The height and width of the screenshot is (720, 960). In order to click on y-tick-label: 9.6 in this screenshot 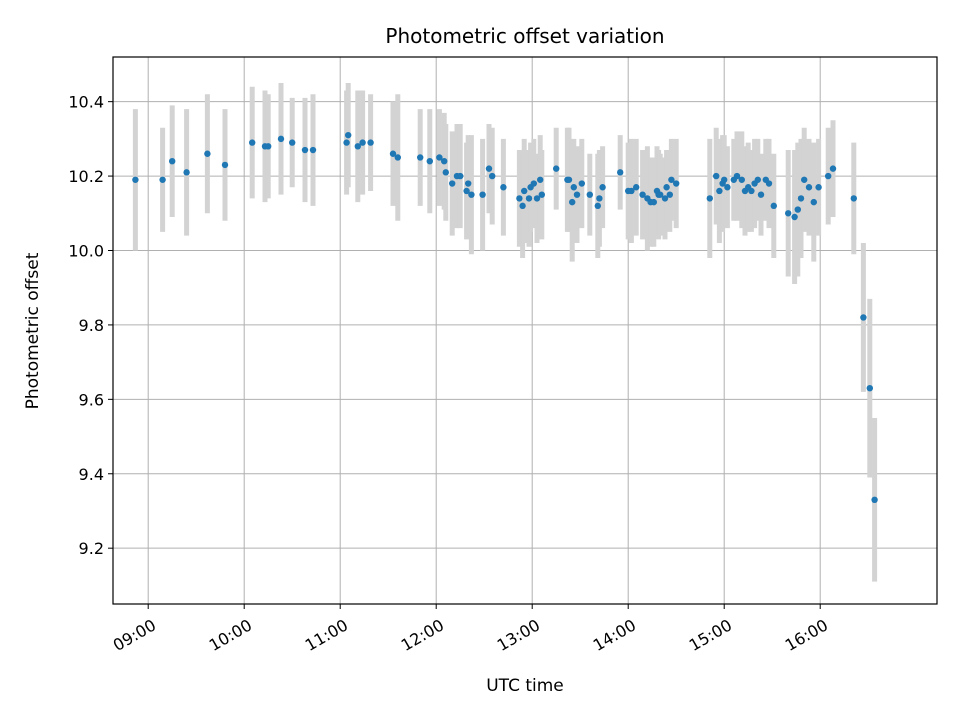, I will do `click(91, 399)`.